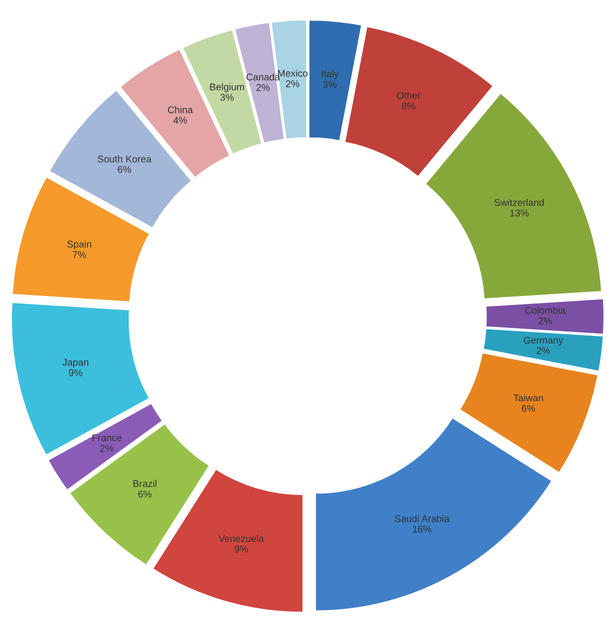 The width and height of the screenshot is (615, 633). I want to click on data-label: 4%, so click(180, 120).